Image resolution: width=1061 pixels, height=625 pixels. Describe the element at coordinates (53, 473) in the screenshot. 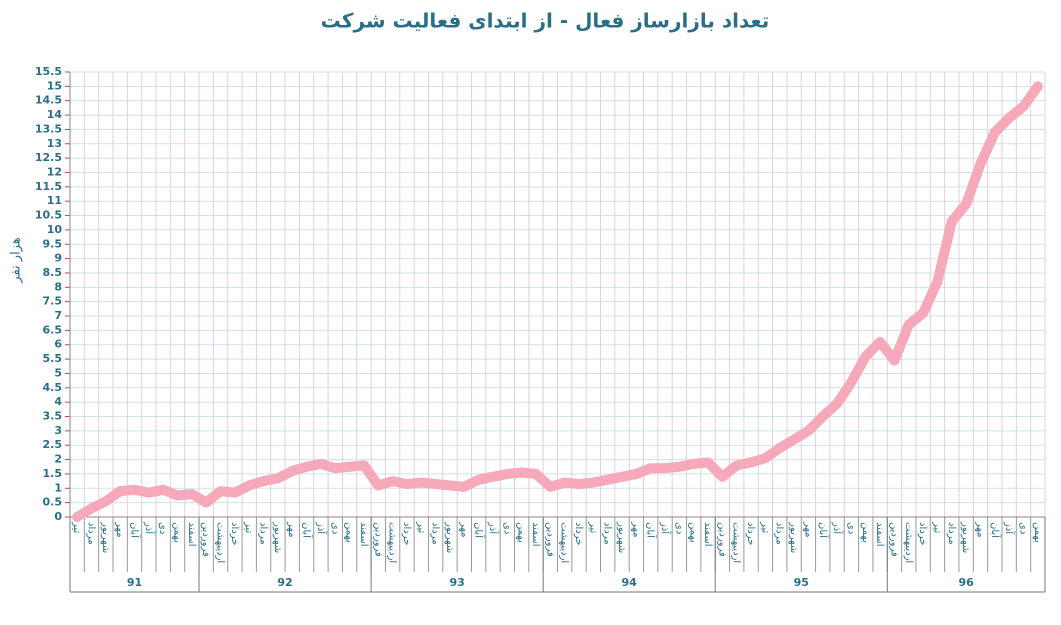

I see `y-tick-label: 1.5` at that location.